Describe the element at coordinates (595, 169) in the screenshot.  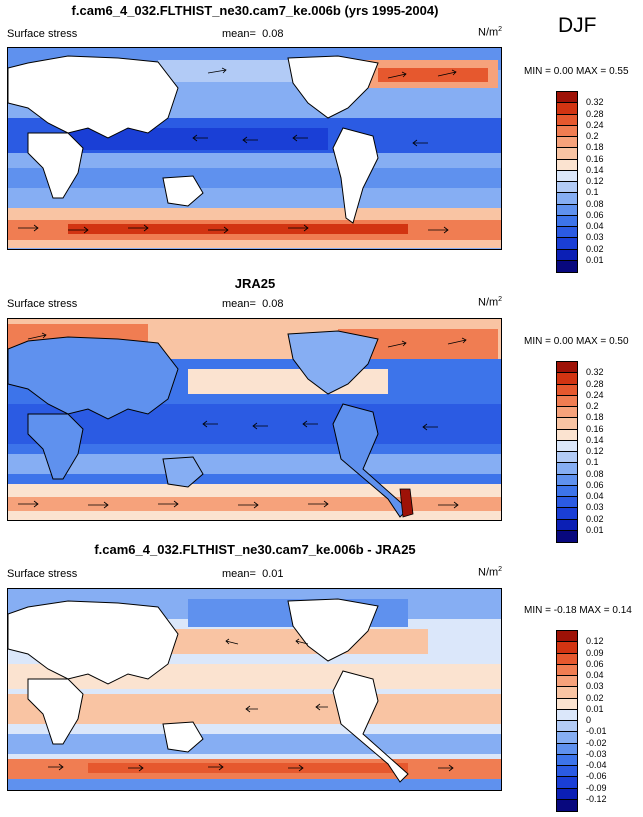
I see `panel-1-colorbar-label: 0.14` at that location.